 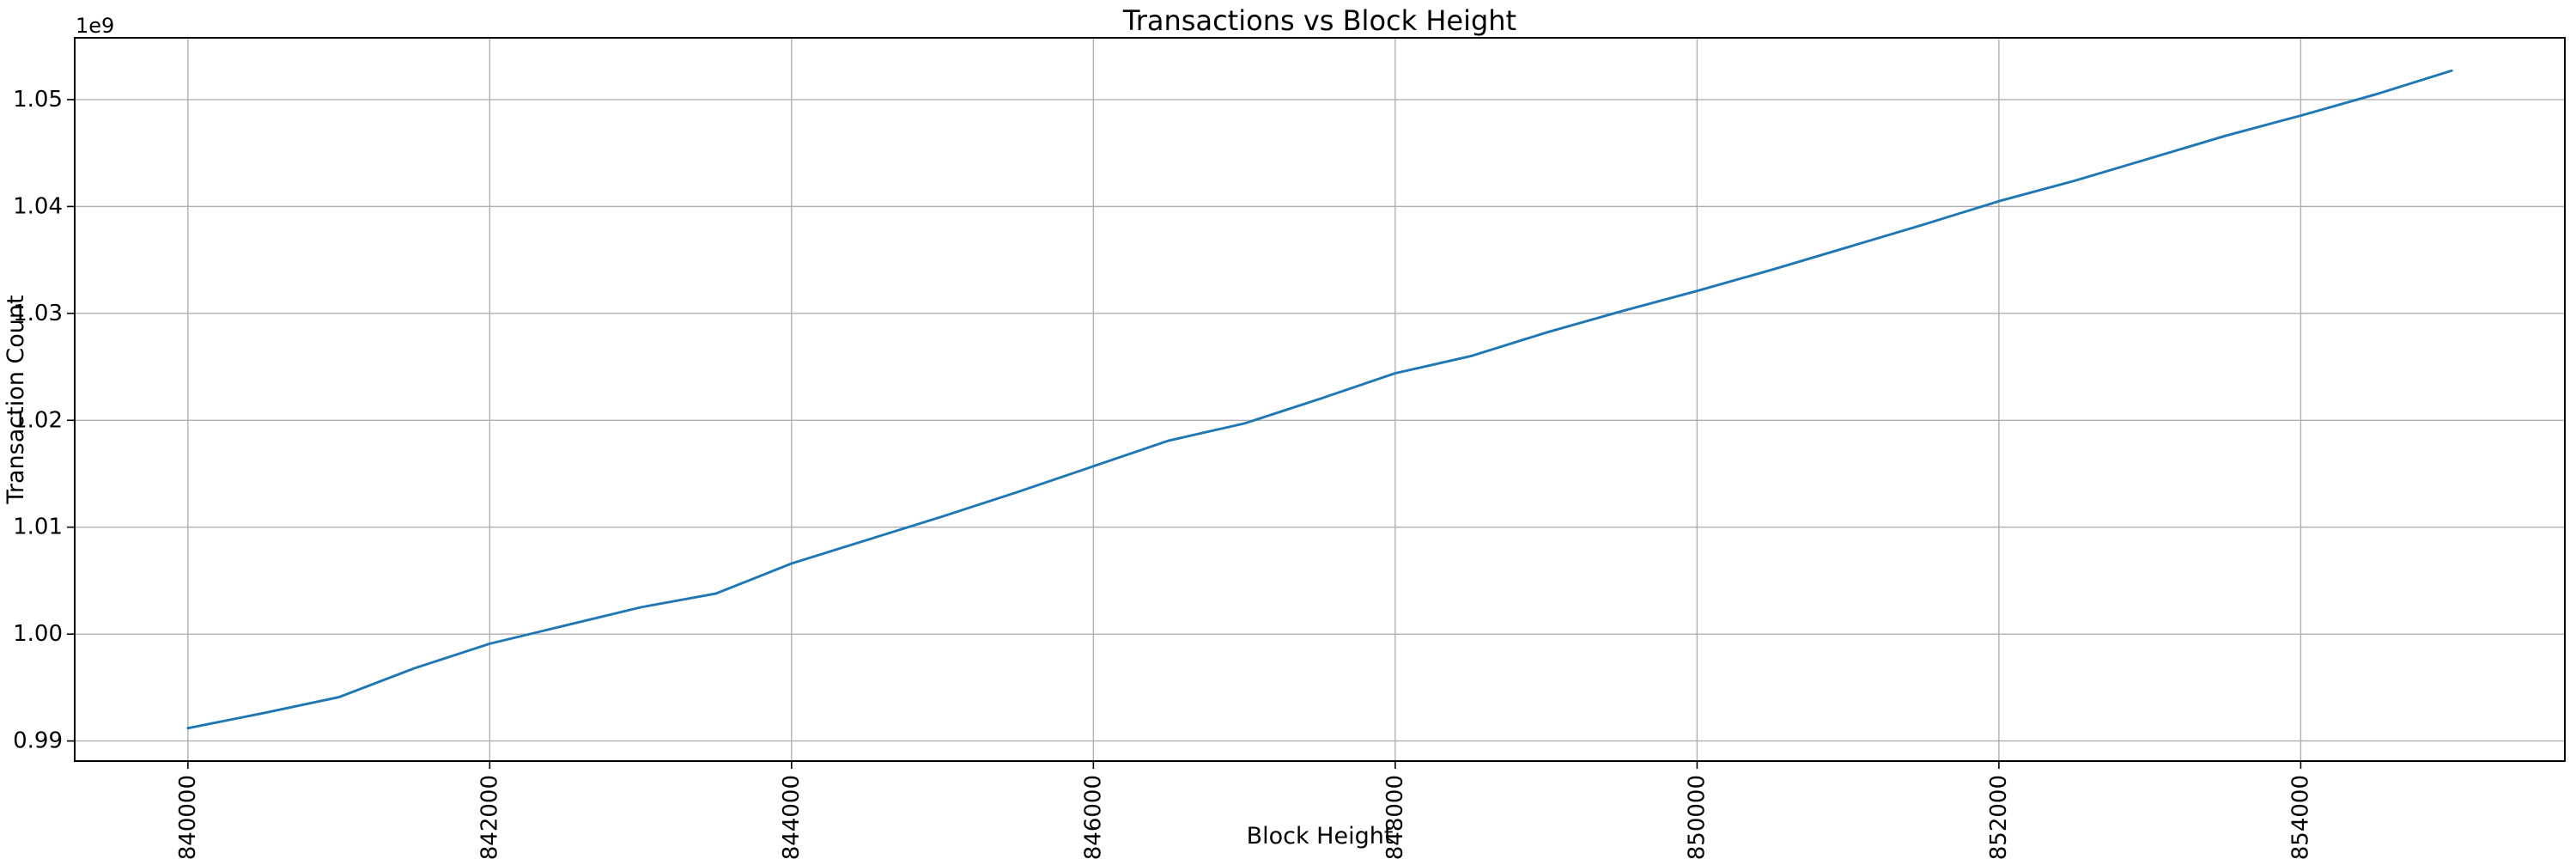 What do you see at coordinates (1999, 817) in the screenshot?
I see `x-tick-label: 852000` at bounding box center [1999, 817].